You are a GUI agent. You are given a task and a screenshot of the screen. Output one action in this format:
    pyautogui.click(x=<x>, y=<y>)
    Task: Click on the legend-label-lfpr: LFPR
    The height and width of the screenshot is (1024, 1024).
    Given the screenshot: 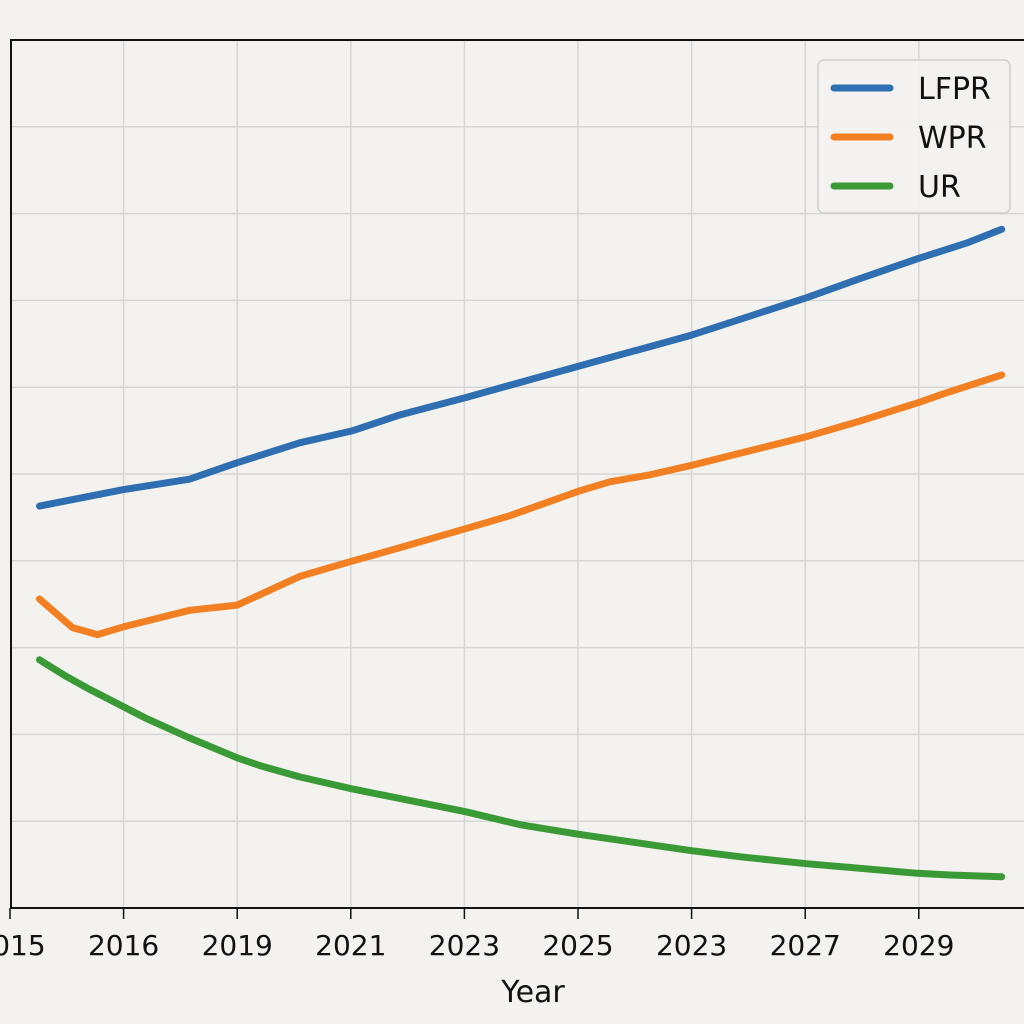 What is the action you would take?
    pyautogui.click(x=954, y=89)
    